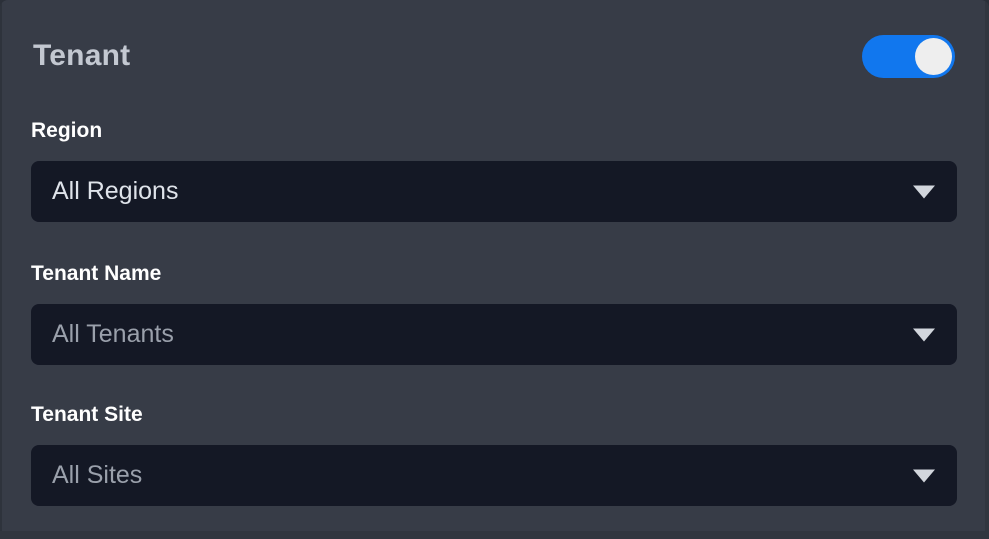 This screenshot has height=539, width=989. I want to click on tenant-name-select-value: All Tenants, so click(113, 334).